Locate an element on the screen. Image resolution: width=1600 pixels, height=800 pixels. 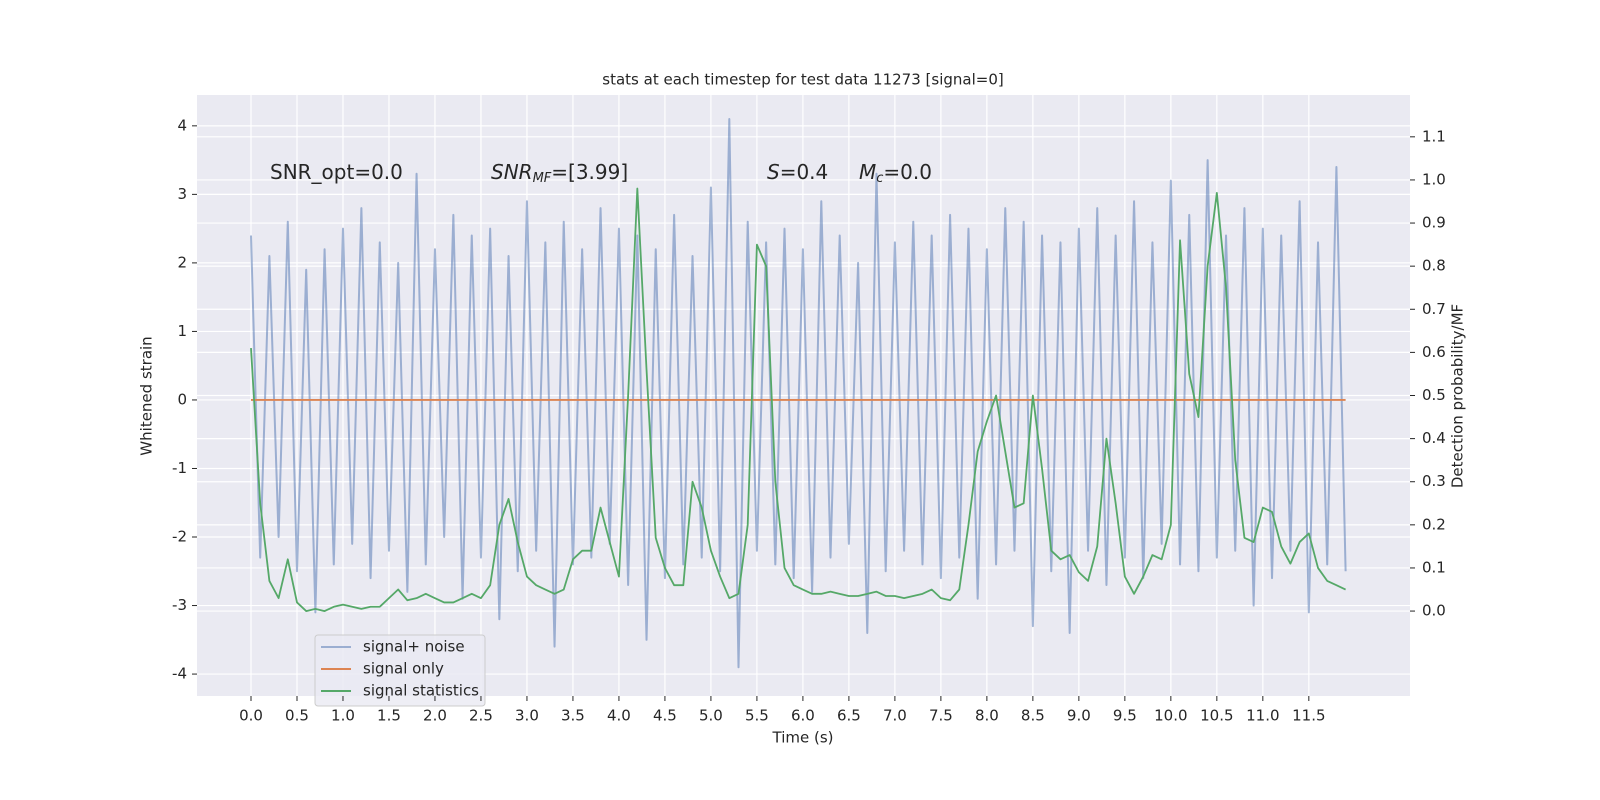
x-tick-label: 0.0 is located at coordinates (251, 716).